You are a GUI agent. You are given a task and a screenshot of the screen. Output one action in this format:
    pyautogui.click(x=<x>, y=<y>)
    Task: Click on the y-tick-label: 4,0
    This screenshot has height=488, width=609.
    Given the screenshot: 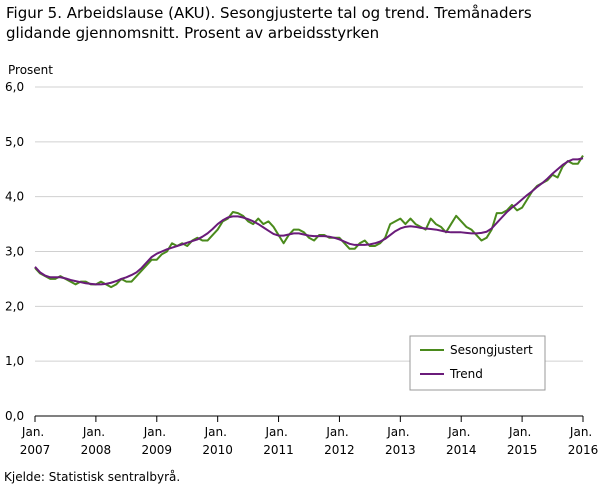 What is the action you would take?
    pyautogui.click(x=14, y=197)
    